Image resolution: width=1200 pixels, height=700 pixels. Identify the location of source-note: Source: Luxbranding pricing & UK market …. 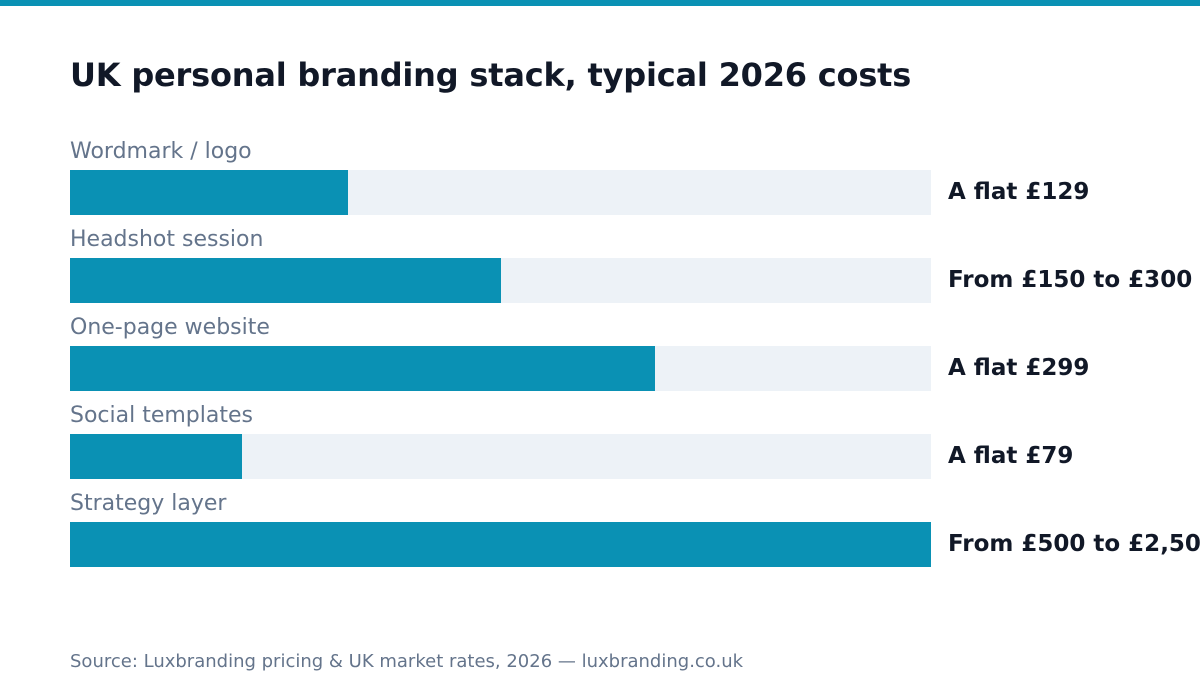
(407, 661).